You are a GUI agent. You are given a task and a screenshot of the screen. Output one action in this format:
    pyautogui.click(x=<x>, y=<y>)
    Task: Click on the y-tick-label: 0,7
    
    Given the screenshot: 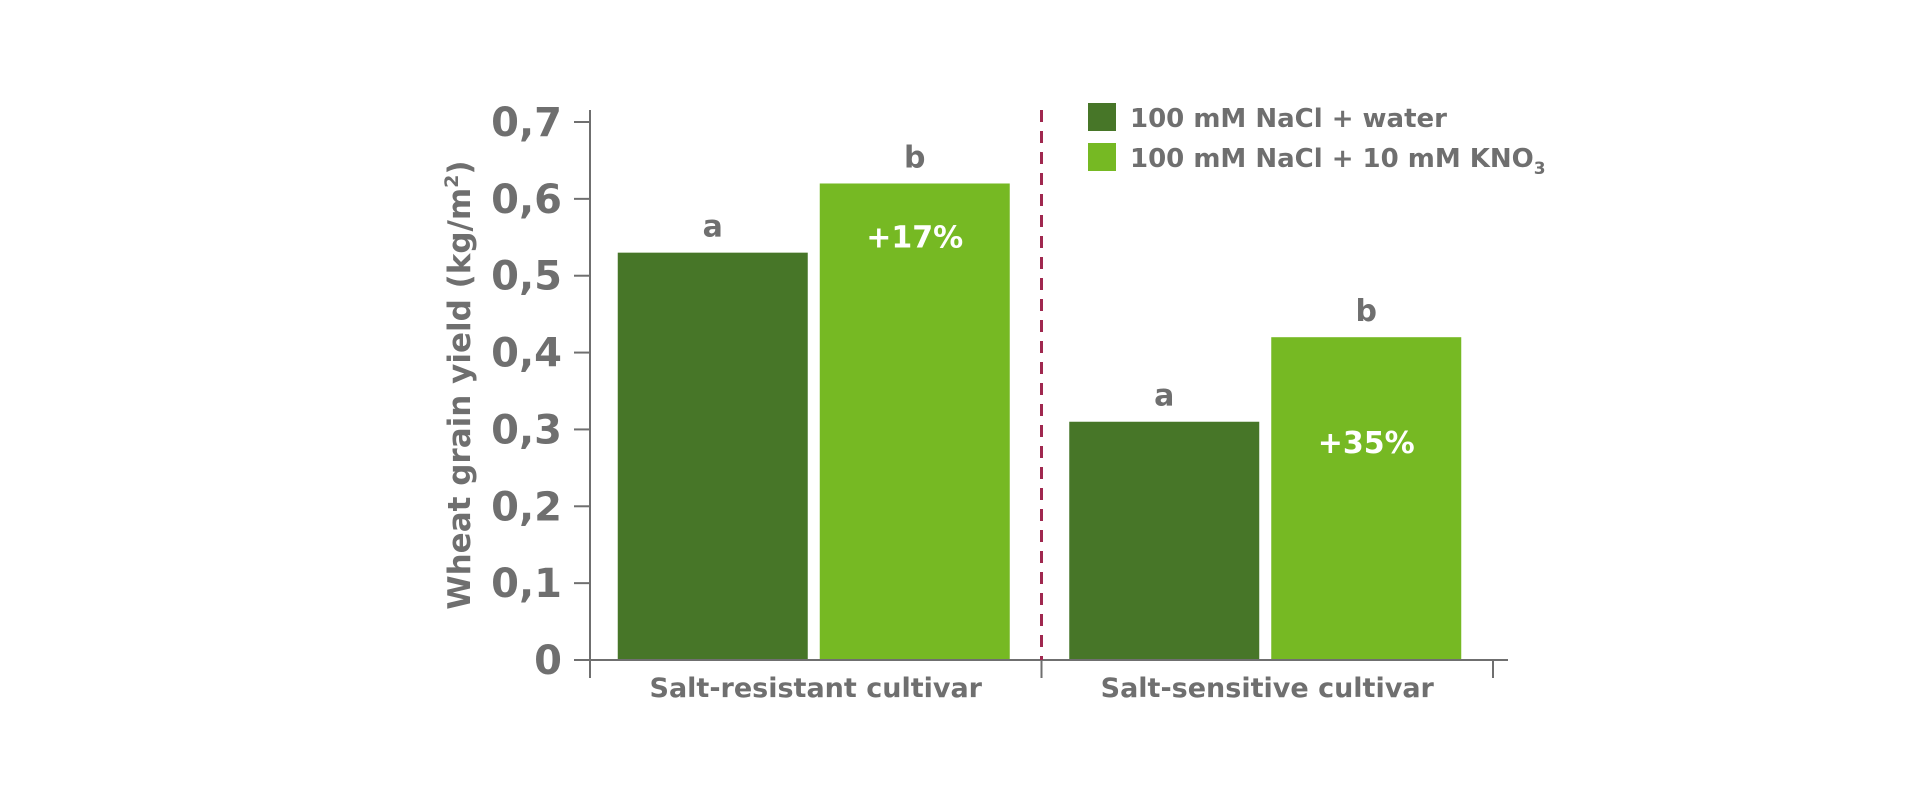 What is the action you would take?
    pyautogui.click(x=526, y=123)
    